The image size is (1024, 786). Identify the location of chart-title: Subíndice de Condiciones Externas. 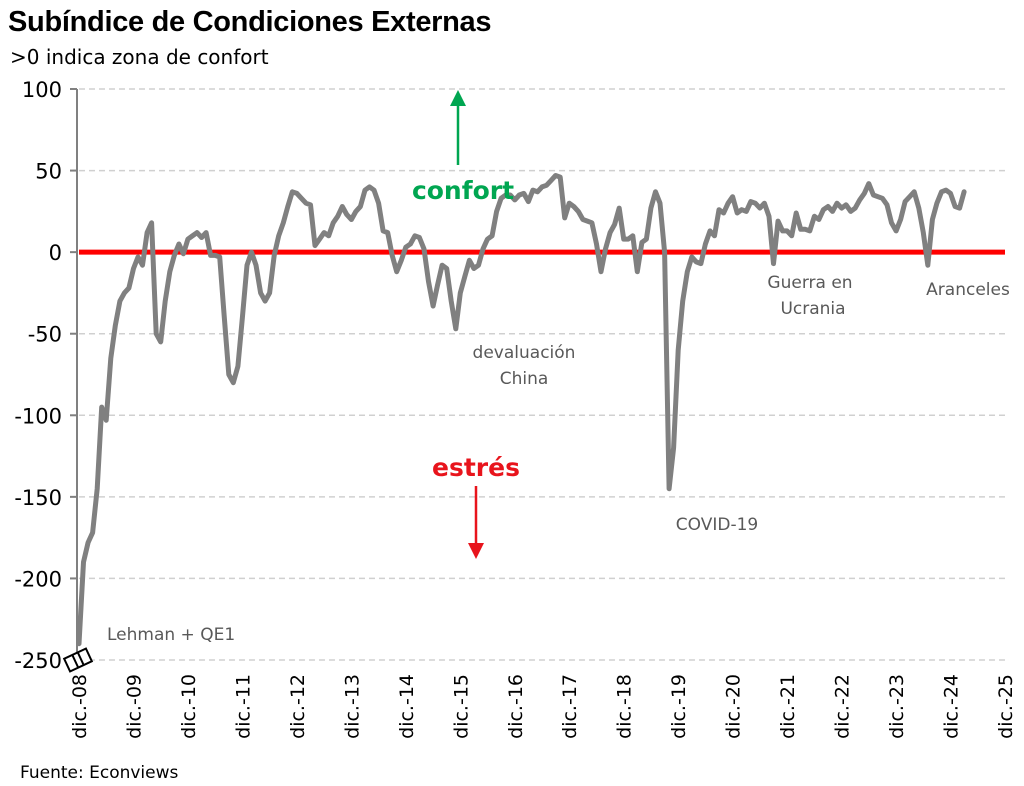
(250, 22).